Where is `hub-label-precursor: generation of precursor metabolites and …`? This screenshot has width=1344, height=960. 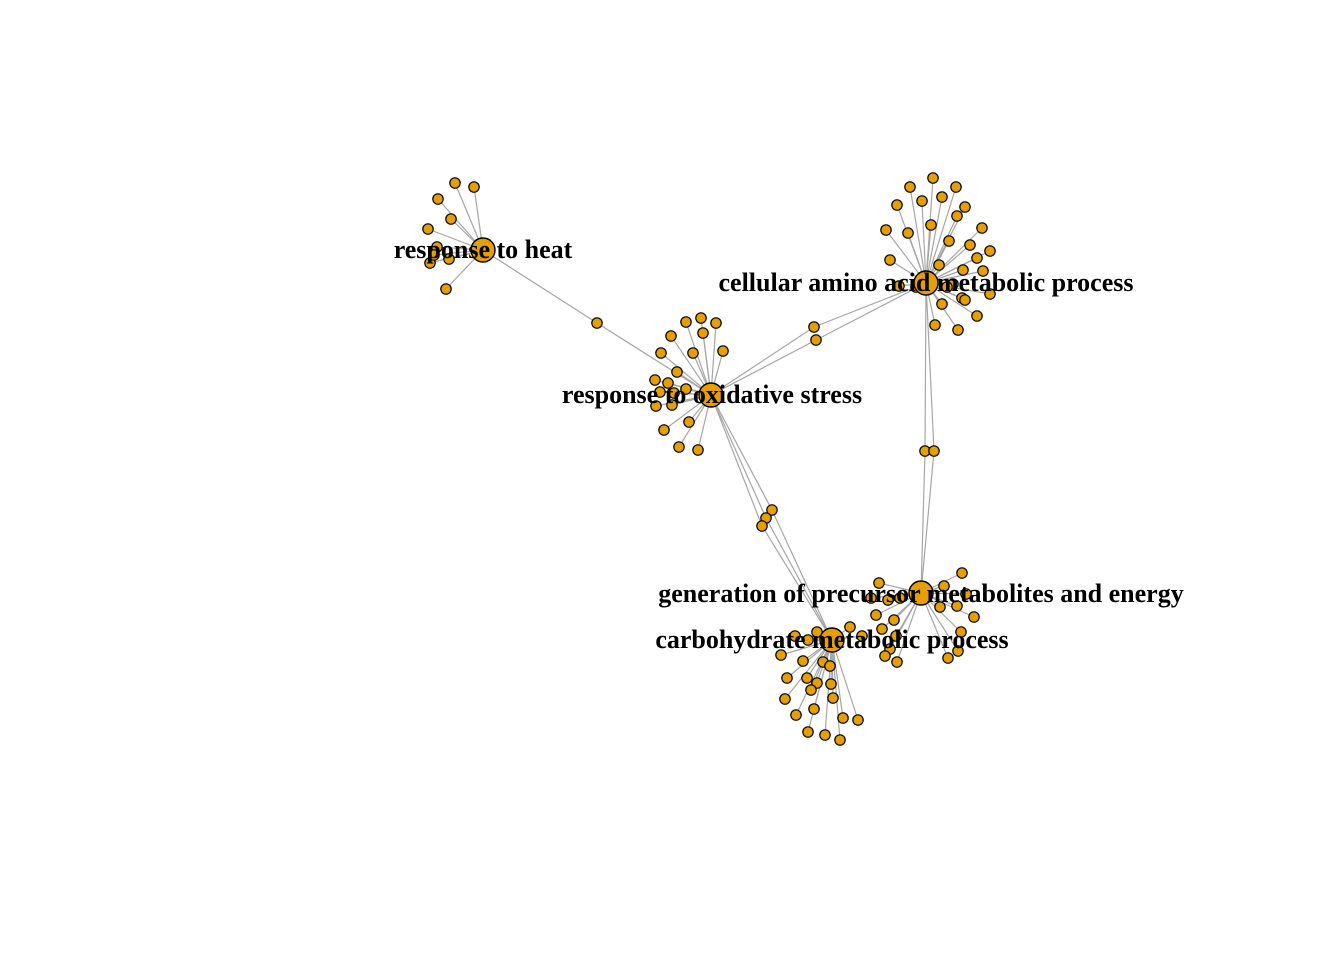 hub-label-precursor: generation of precursor metabolites and … is located at coordinates (920, 593).